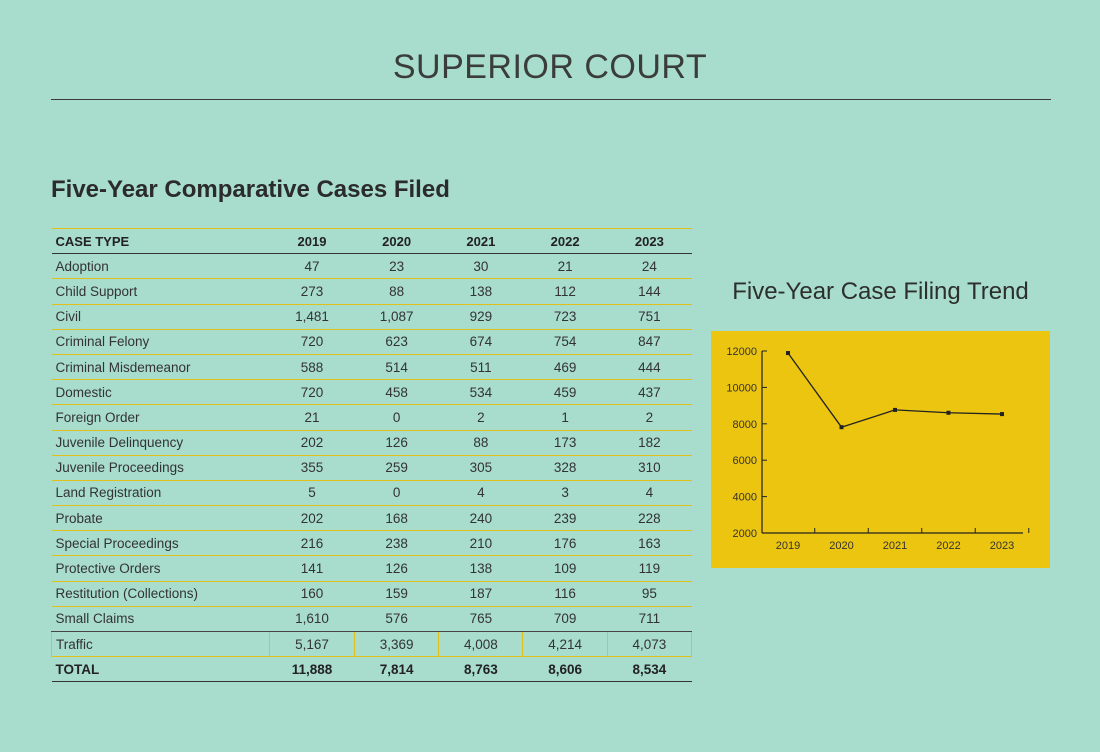  I want to click on cell-value: 160, so click(312, 594).